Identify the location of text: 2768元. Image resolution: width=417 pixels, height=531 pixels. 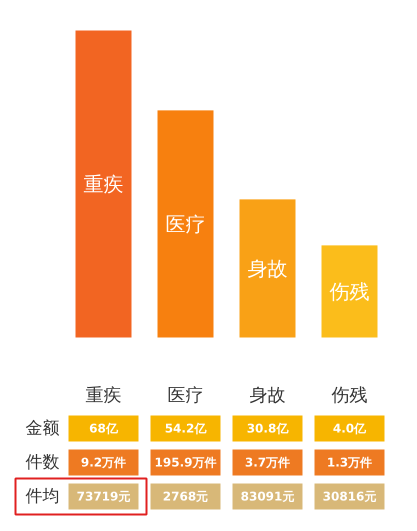
(185, 497).